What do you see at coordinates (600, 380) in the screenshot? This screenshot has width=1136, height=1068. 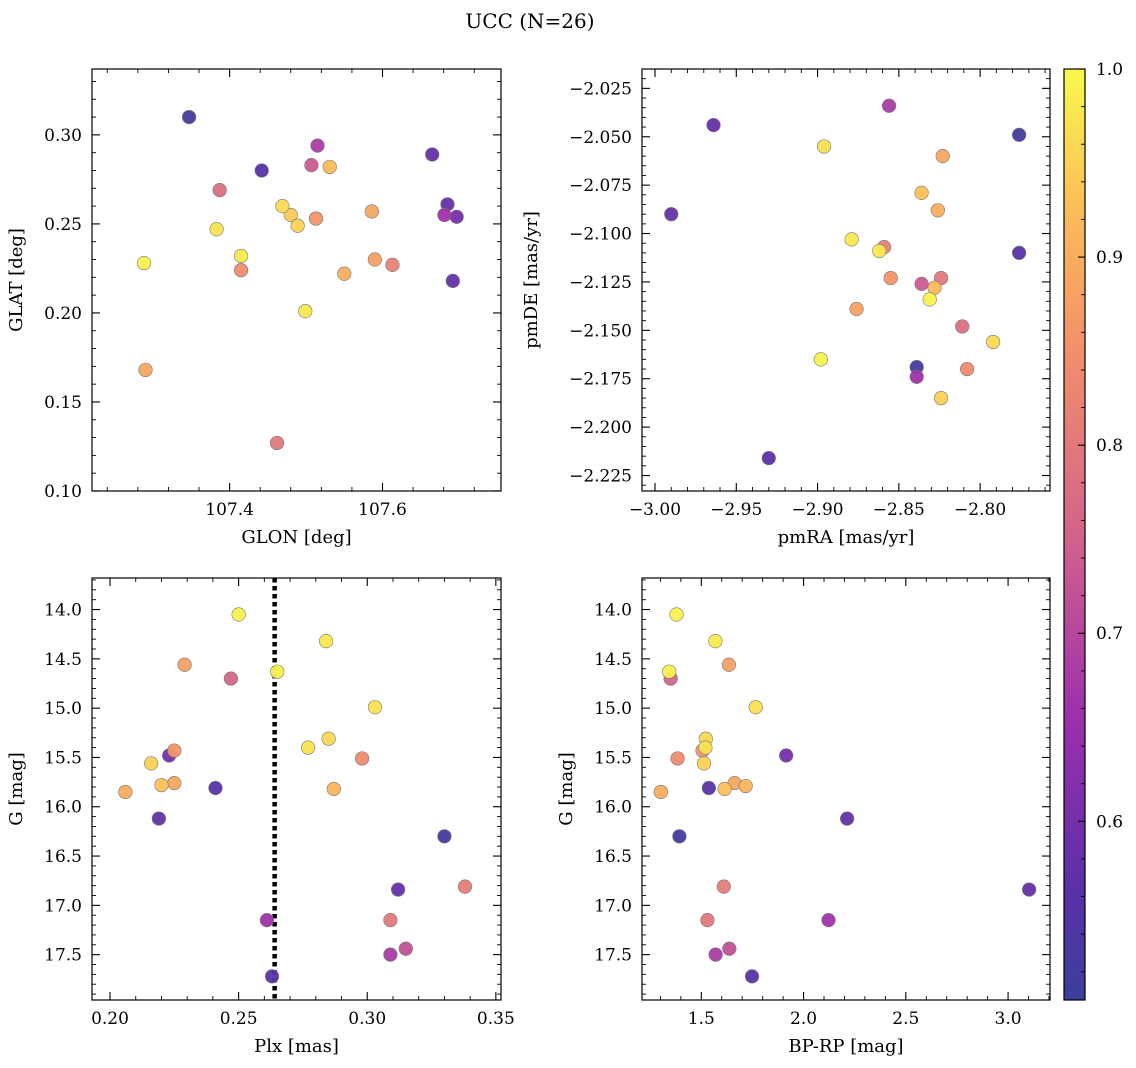 I see `y-tick-label: −2.175` at bounding box center [600, 380].